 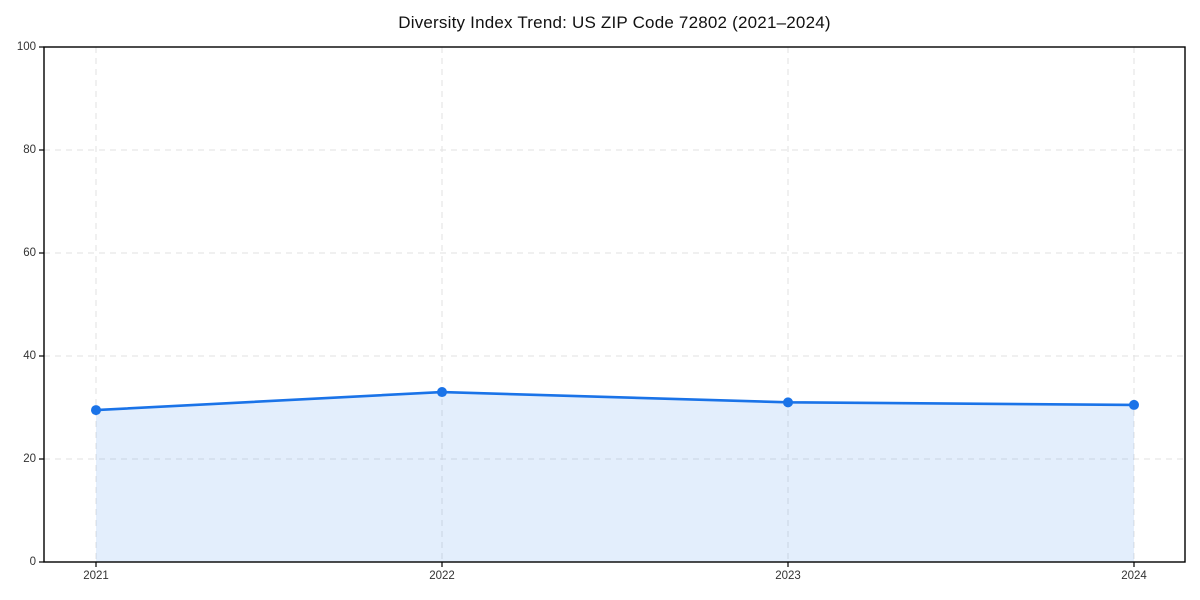 What do you see at coordinates (96, 576) in the screenshot?
I see `x-tick-label: 2021` at bounding box center [96, 576].